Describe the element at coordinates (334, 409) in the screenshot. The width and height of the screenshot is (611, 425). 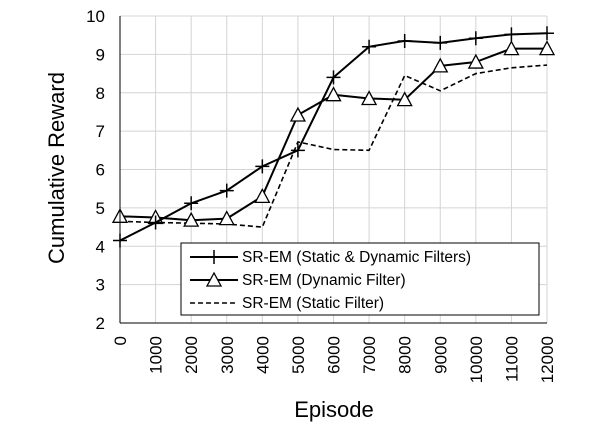
I see `x-axis-title: Episode` at that location.